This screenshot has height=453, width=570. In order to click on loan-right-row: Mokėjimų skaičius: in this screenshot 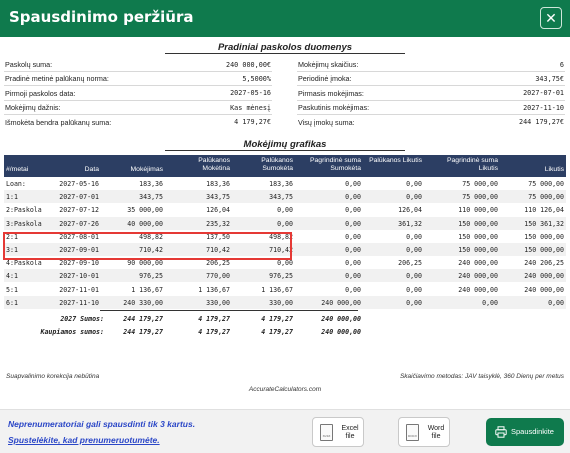, I will do `click(328, 64)`.